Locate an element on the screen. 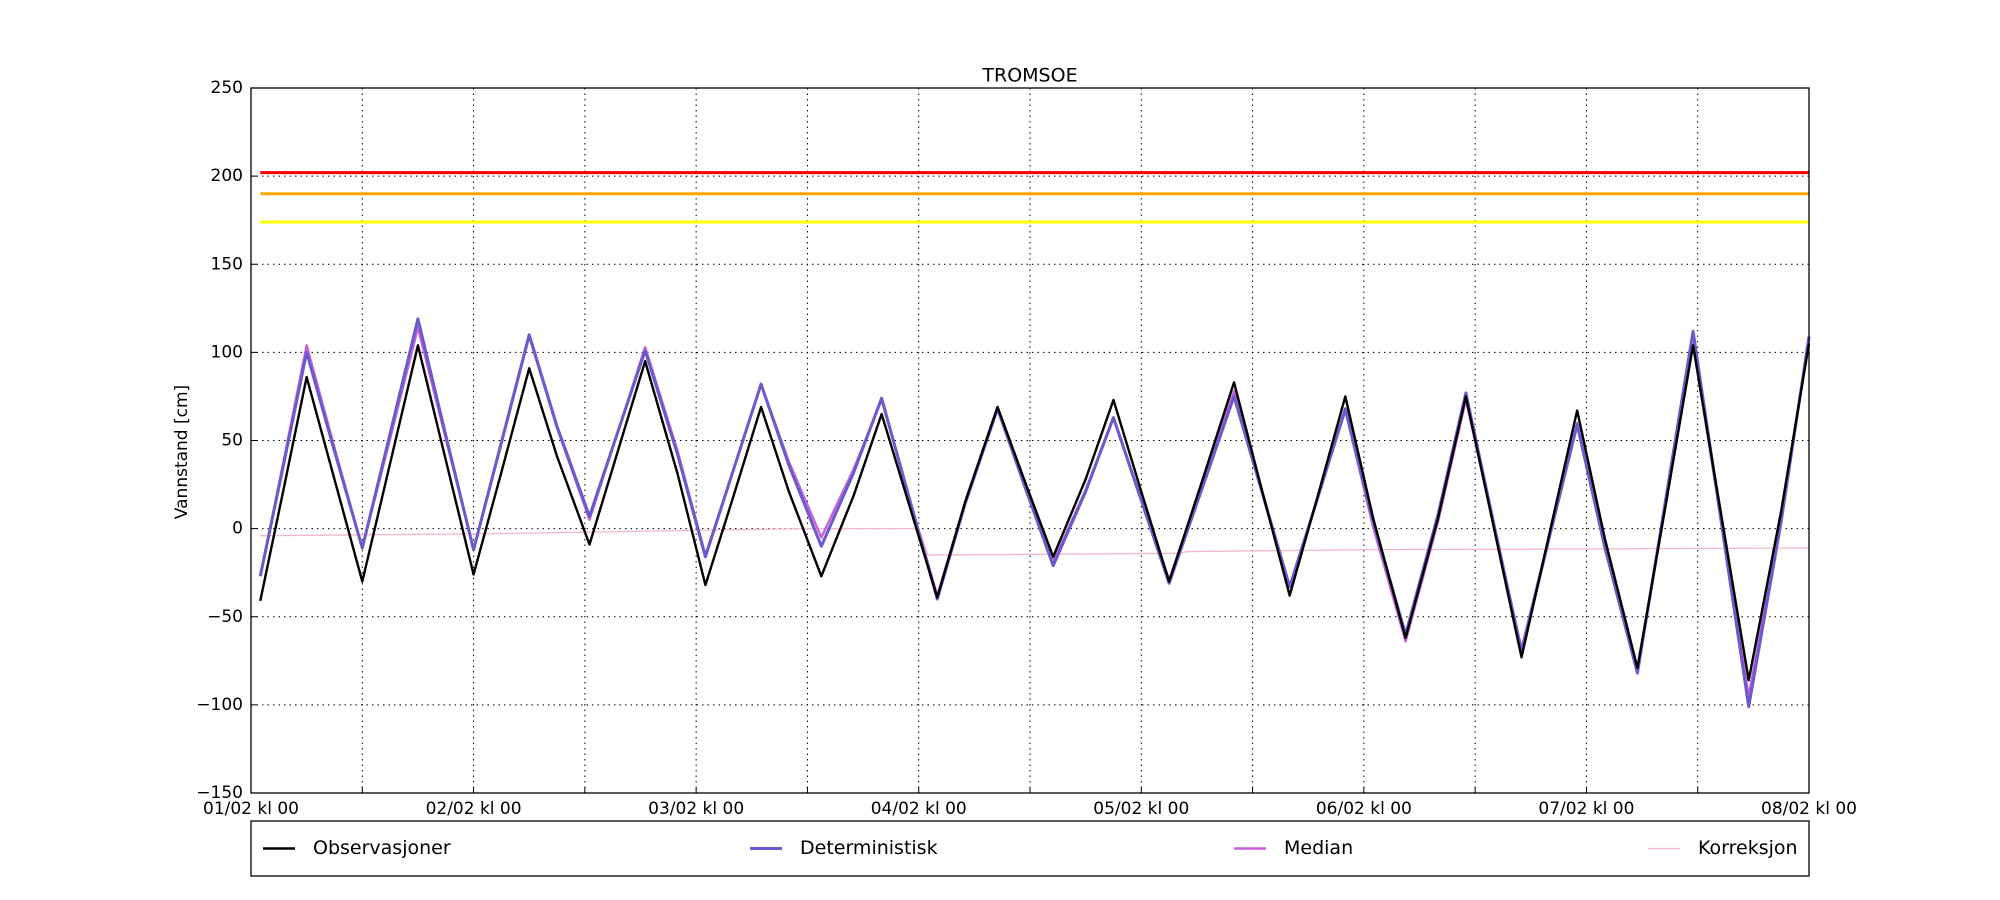 This screenshot has width=2000, height=900. x-tick-label: 04/02 kl 00 is located at coordinates (919, 809).